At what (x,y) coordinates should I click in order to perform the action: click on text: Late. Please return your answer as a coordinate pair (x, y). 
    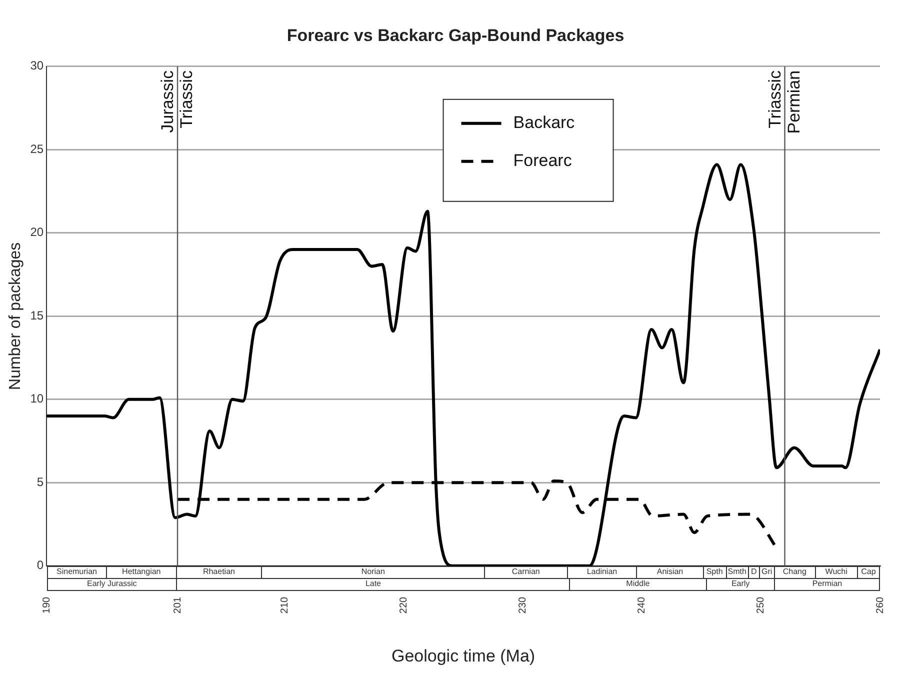
    Looking at the image, I should click on (373, 583).